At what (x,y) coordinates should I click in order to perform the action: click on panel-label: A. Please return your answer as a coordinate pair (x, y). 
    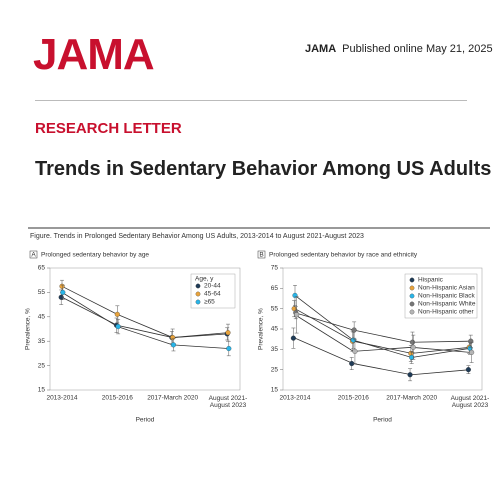
    Looking at the image, I should click on (33, 255).